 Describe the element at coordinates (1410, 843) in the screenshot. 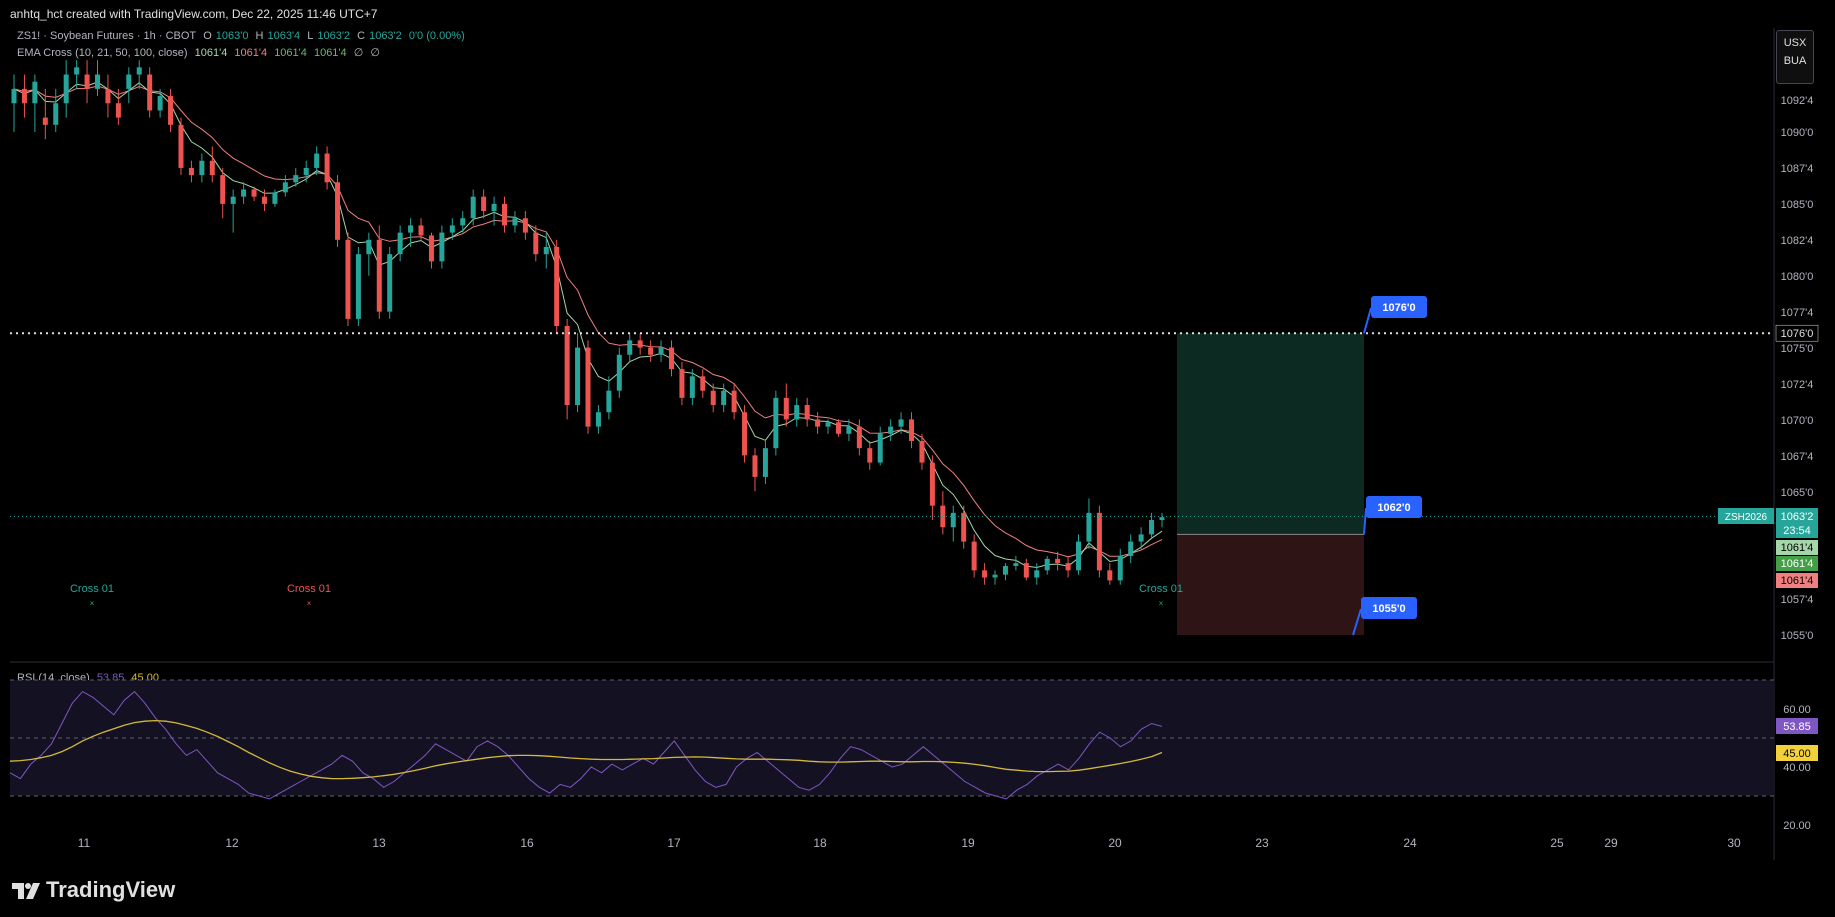

I see `time-tick-label: 24` at that location.